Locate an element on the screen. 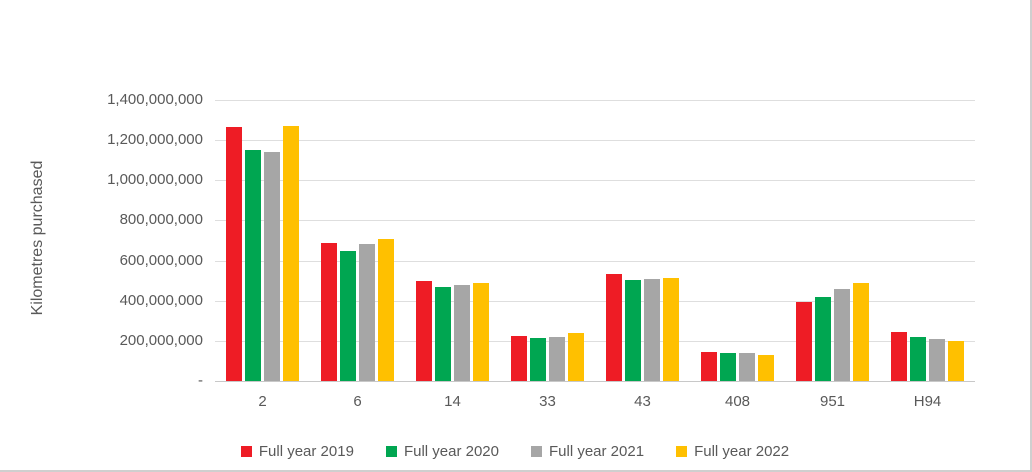  legend-item-full-year-2020: Full year 2020 is located at coordinates (442, 451).